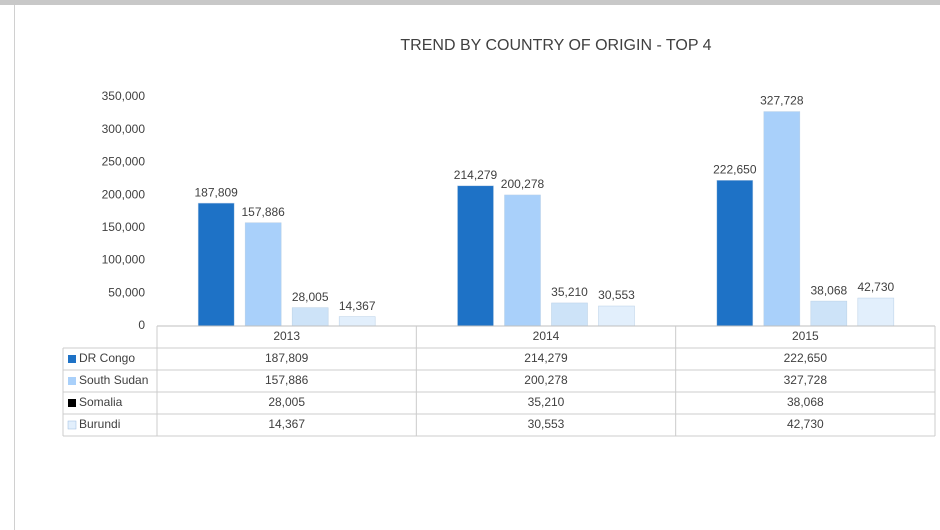 The height and width of the screenshot is (530, 940). What do you see at coordinates (286, 336) in the screenshot?
I see `x-tick-label: 2013` at bounding box center [286, 336].